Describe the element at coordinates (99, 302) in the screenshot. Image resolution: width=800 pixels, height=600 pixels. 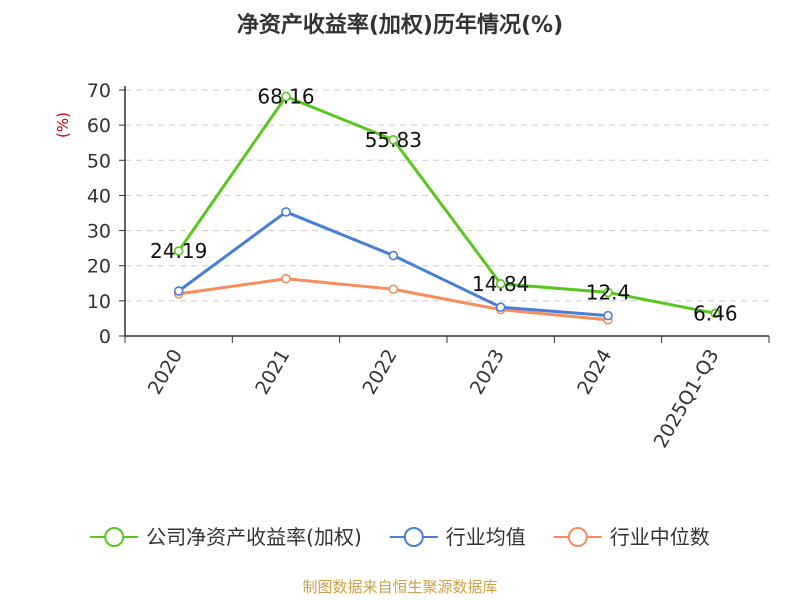
I see `y-tick-label: 10` at that location.